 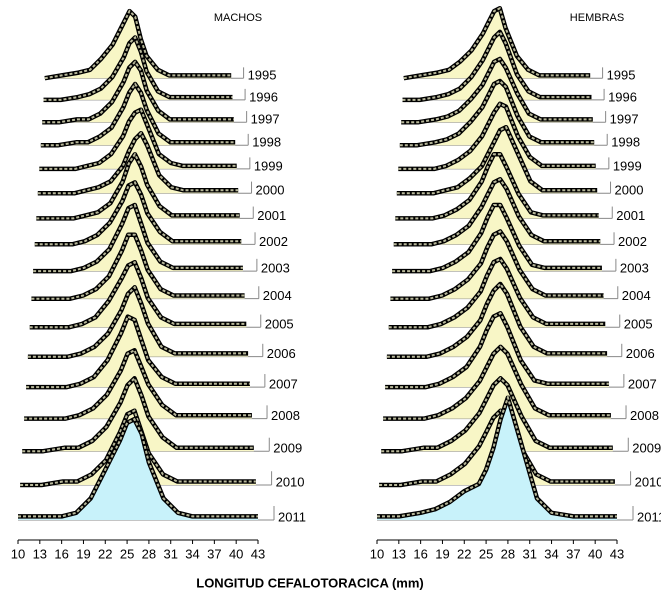 What do you see at coordinates (310, 582) in the screenshot?
I see `x-axis-label: LONGITUD CEFALOTORACICA (mm)` at bounding box center [310, 582].